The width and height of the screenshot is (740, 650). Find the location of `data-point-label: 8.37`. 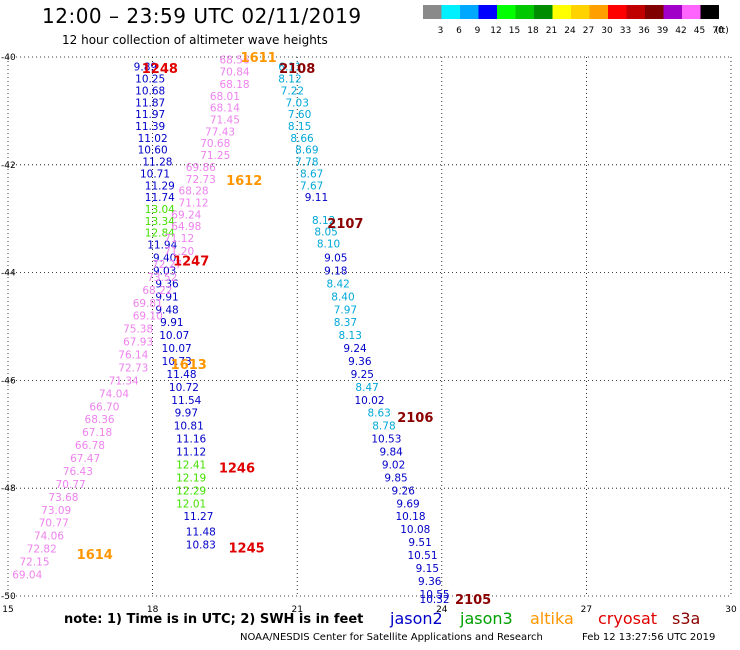

data-point-label: 8.37 is located at coordinates (345, 323).